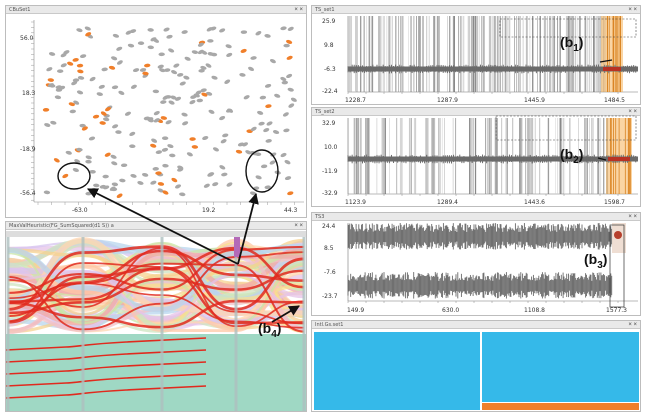  What do you see at coordinates (476, 217) in the screenshot?
I see `ts3-panel-header: TS3 × ×` at bounding box center [476, 217].